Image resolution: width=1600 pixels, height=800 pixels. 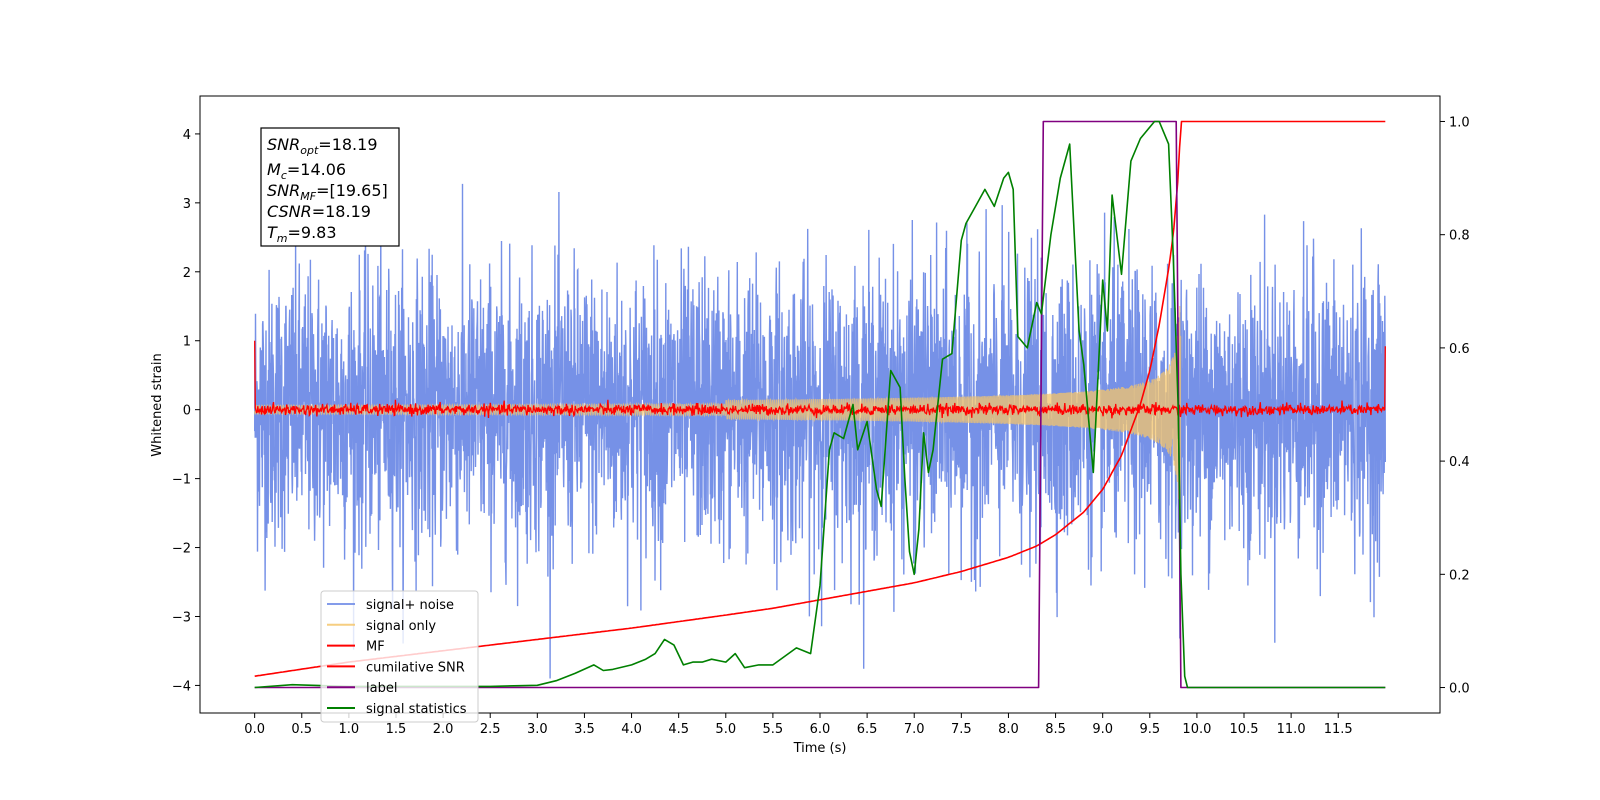 What do you see at coordinates (1459, 349) in the screenshot?
I see `y2-tick-label: 0.6` at bounding box center [1459, 349].